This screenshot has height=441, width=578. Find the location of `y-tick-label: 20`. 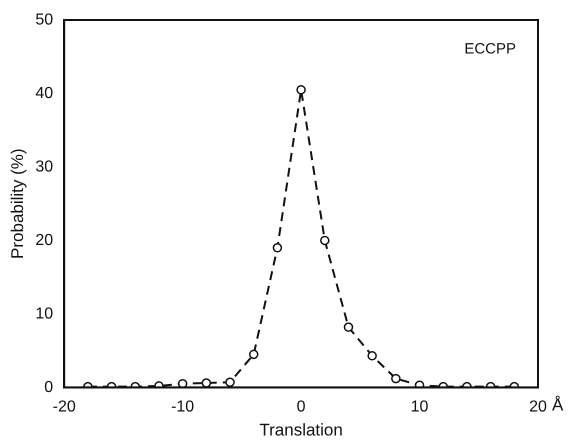

y-tick-label: 20 is located at coordinates (44, 240).